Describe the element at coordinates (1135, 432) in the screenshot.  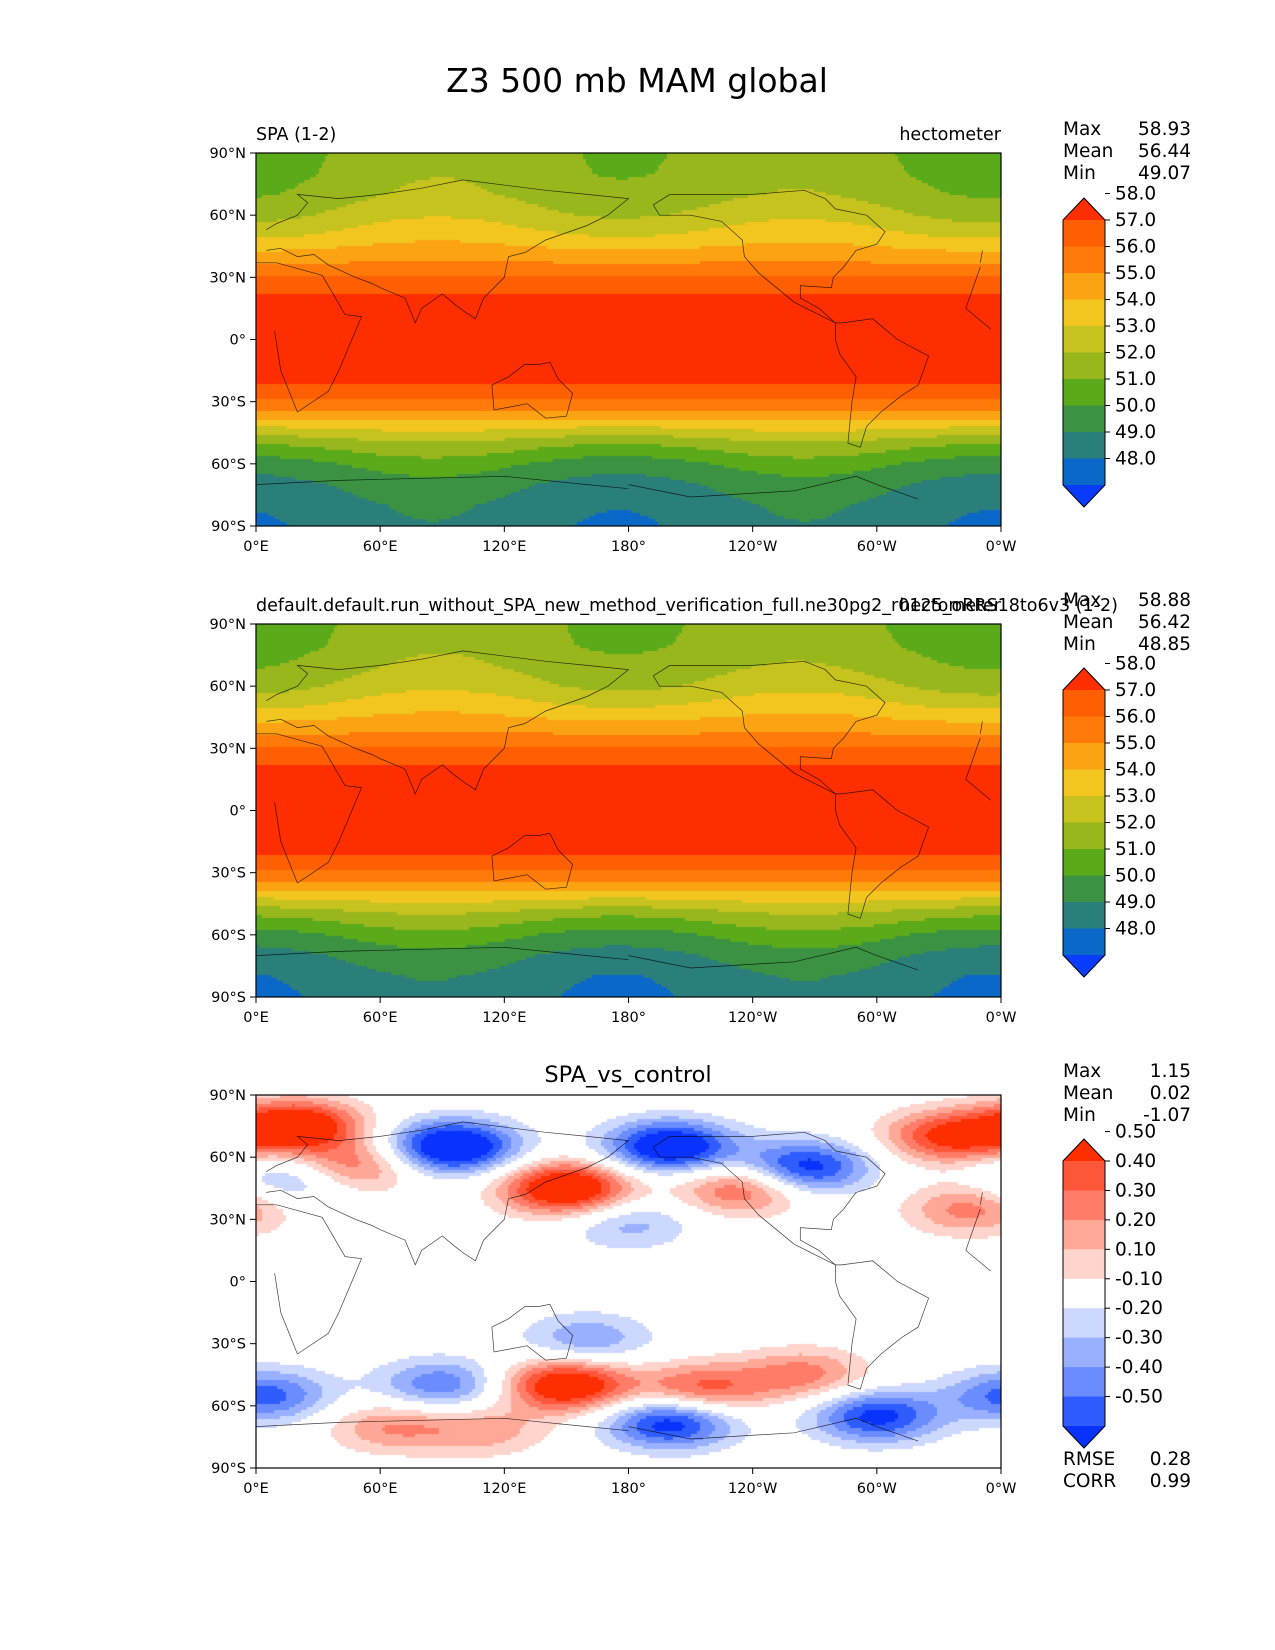
I see `colorbar-level-label: 49.0` at that location.